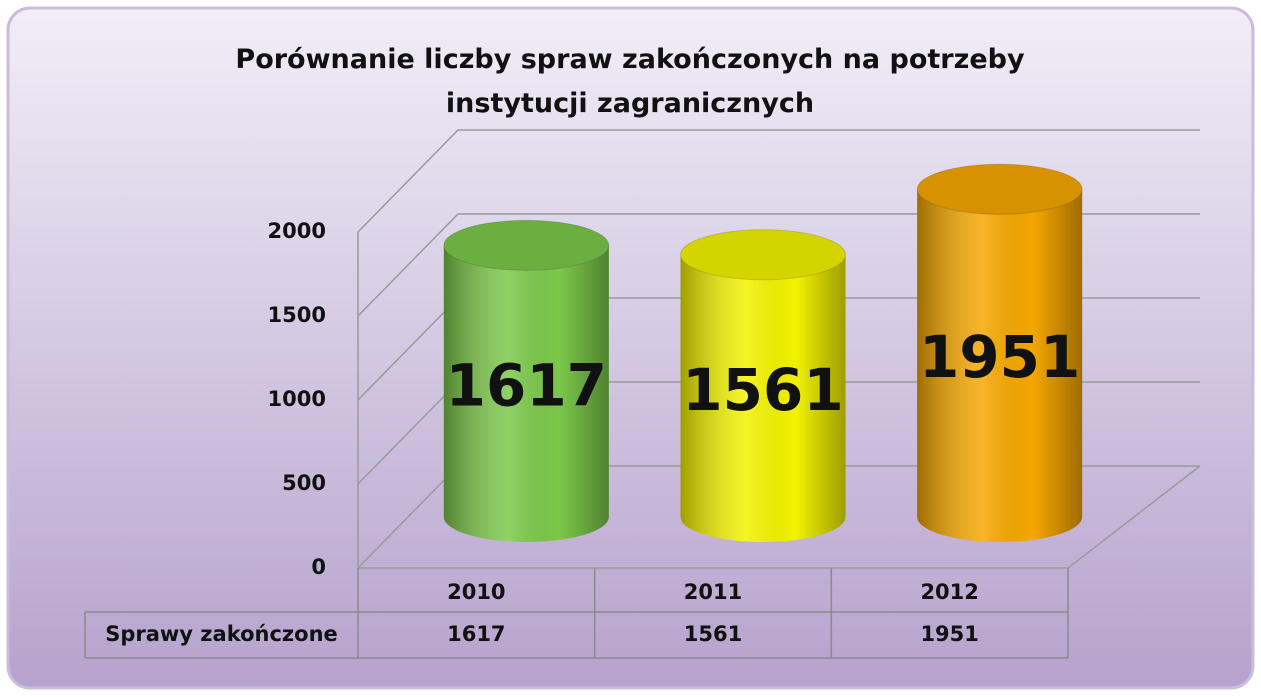 This screenshot has width=1261, height=697. Describe the element at coordinates (297, 231) in the screenshot. I see `y-tick-label: 2000` at that location.